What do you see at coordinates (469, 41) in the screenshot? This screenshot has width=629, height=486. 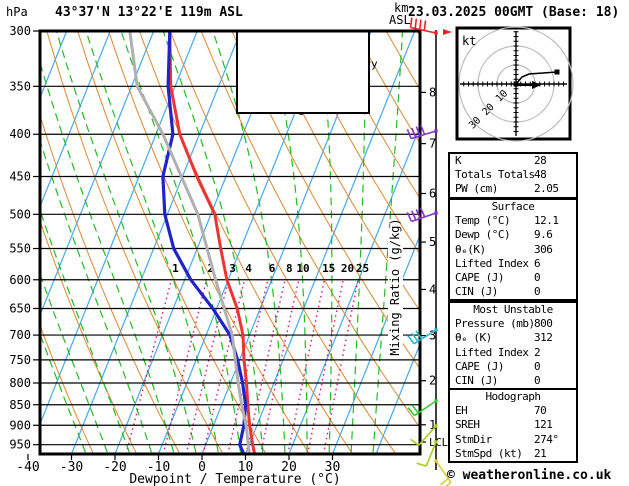 I see `hodograph-unit: kt` at bounding box center [469, 41].